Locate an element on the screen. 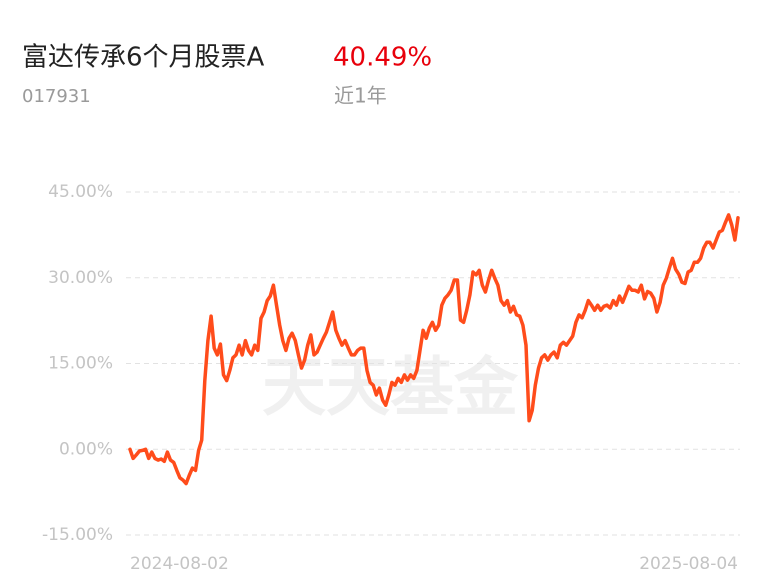  y-tick-label: 0.00% is located at coordinates (86, 449).